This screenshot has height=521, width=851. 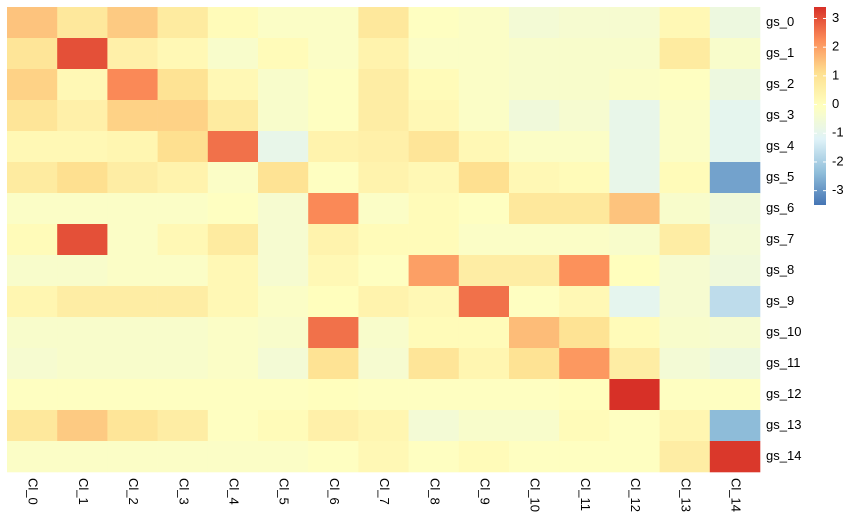 I want to click on column-label: Cl_6, so click(x=334, y=491).